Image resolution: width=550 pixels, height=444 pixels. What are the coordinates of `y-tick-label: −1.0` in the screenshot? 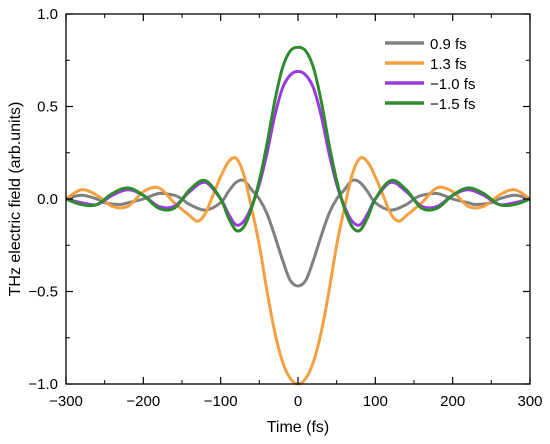 It's located at (43, 384).